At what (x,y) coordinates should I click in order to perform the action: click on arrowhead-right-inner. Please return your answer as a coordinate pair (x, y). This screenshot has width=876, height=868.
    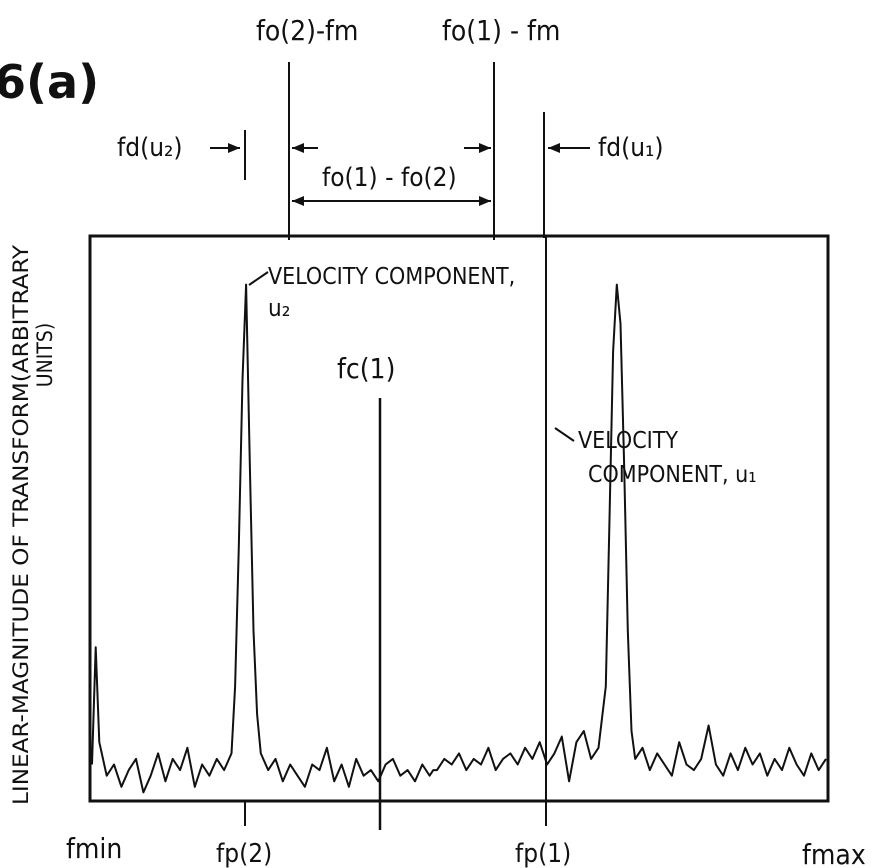
    Looking at the image, I should click on (485, 148).